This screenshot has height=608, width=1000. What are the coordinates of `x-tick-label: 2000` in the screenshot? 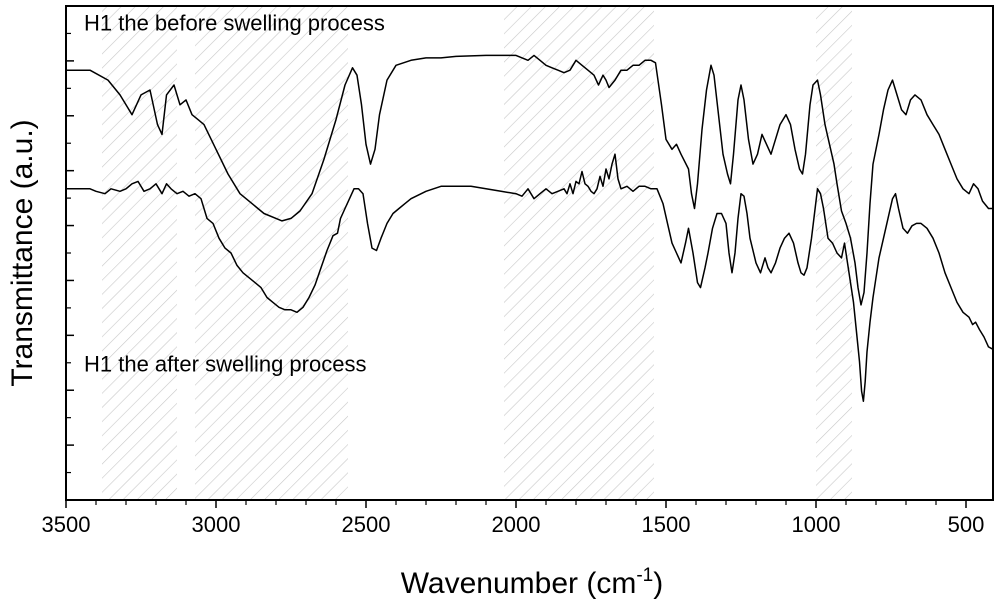 It's located at (516, 524).